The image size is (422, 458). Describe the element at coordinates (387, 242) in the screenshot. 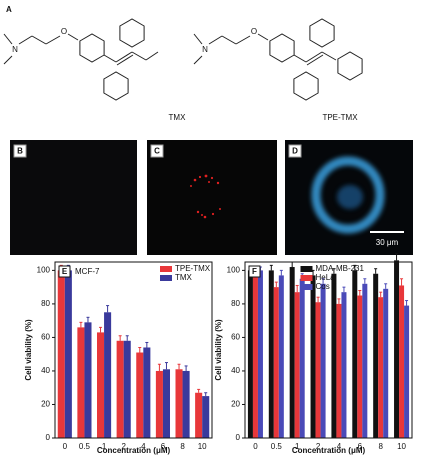

I see `scale-bar-label: 30 μm` at that location.